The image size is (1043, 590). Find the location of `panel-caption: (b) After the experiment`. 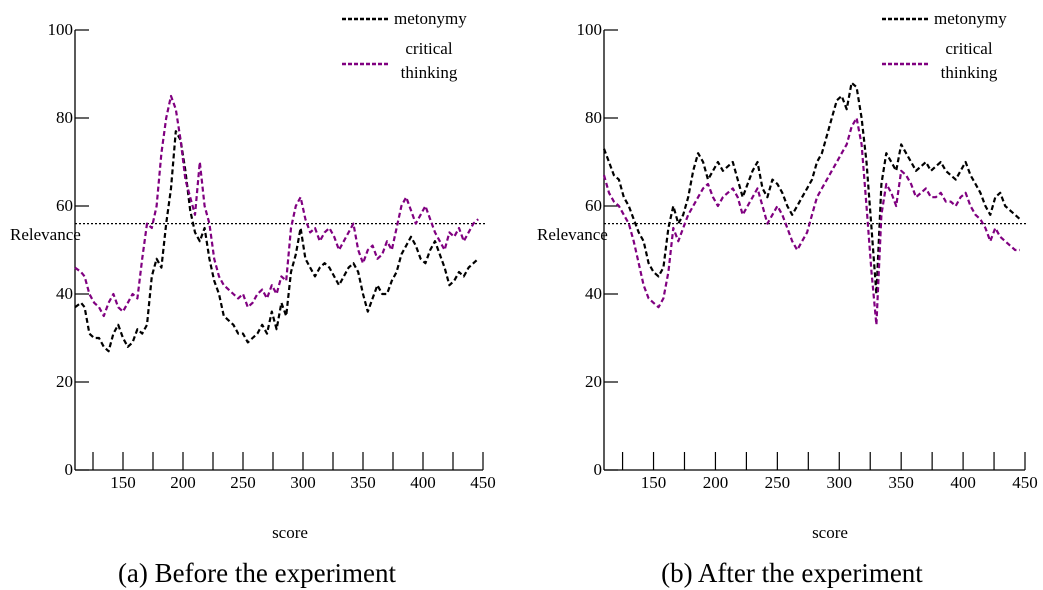

panel-caption: (b) After the experiment is located at coordinates (792, 573).